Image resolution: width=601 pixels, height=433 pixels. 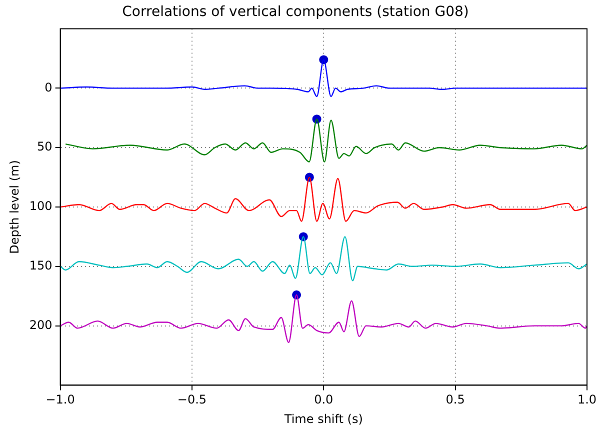 What do you see at coordinates (14, 207) in the screenshot?
I see `y-axis-title: Depth level (m)` at bounding box center [14, 207].